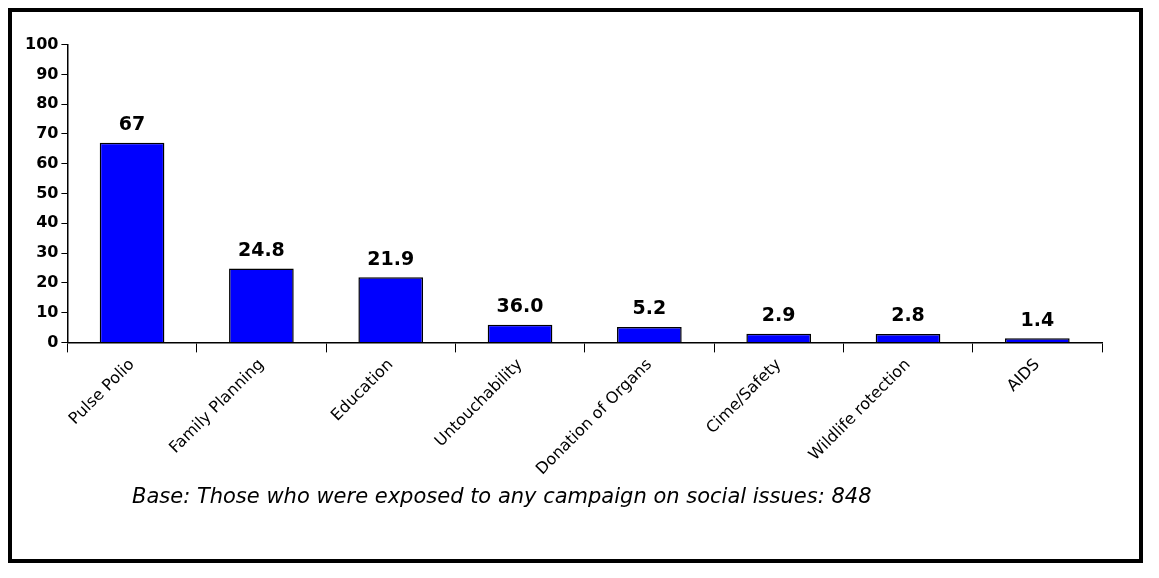 Image resolution: width=1159 pixels, height=578 pixels. I want to click on data-label: 21.9, so click(391, 257).